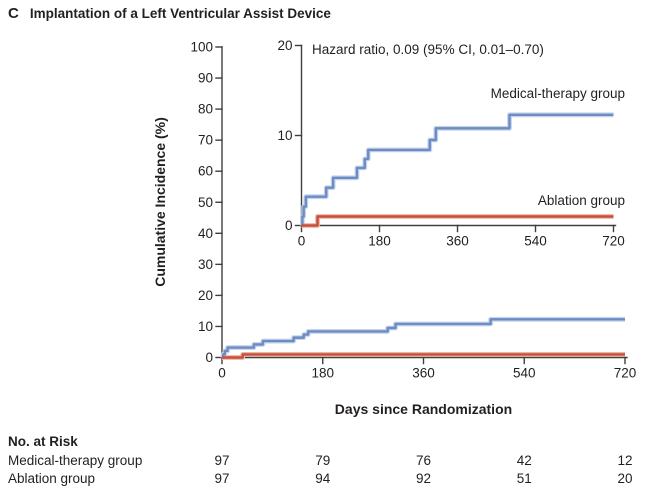 Image resolution: width=656 pixels, height=499 pixels. What do you see at coordinates (205, 140) in the screenshot?
I see `y-tick-label: 70` at bounding box center [205, 140].